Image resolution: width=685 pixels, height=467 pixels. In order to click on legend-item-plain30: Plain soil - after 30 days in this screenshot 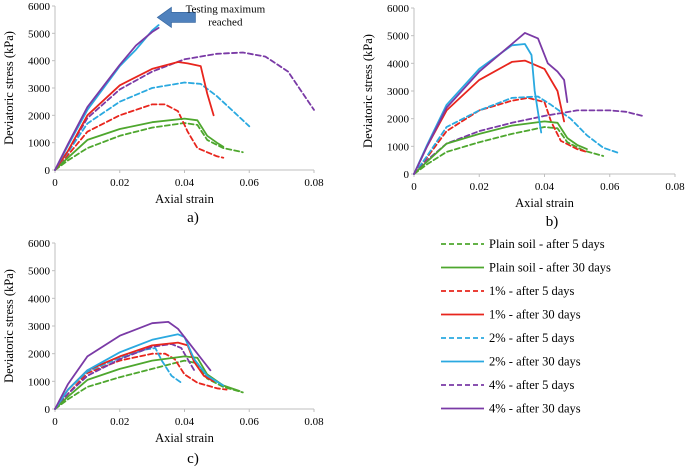, I will do `click(526, 268)`.